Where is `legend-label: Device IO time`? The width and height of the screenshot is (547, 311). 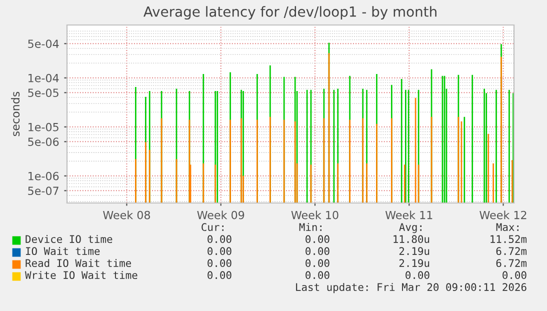 legend-label: Device IO time is located at coordinates (69, 239).